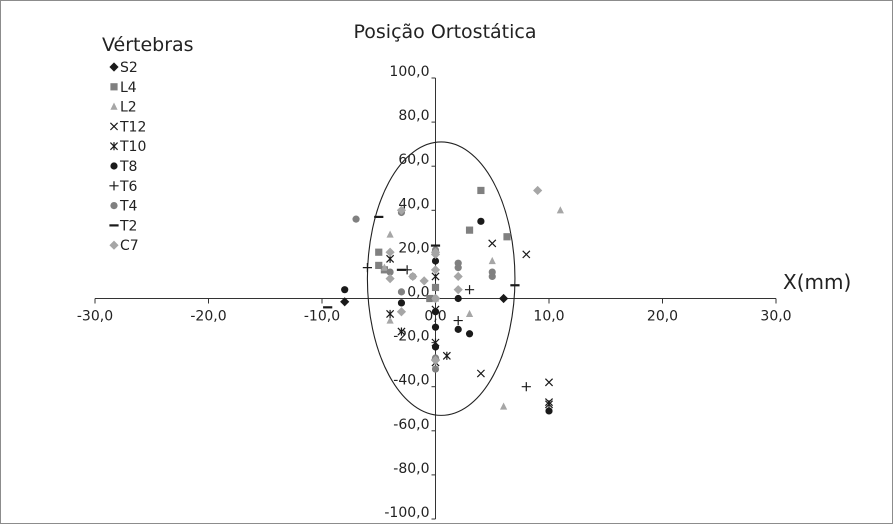  What do you see at coordinates (411, 425) in the screenshot?
I see `y-tick-label: -60,0` at bounding box center [411, 425].